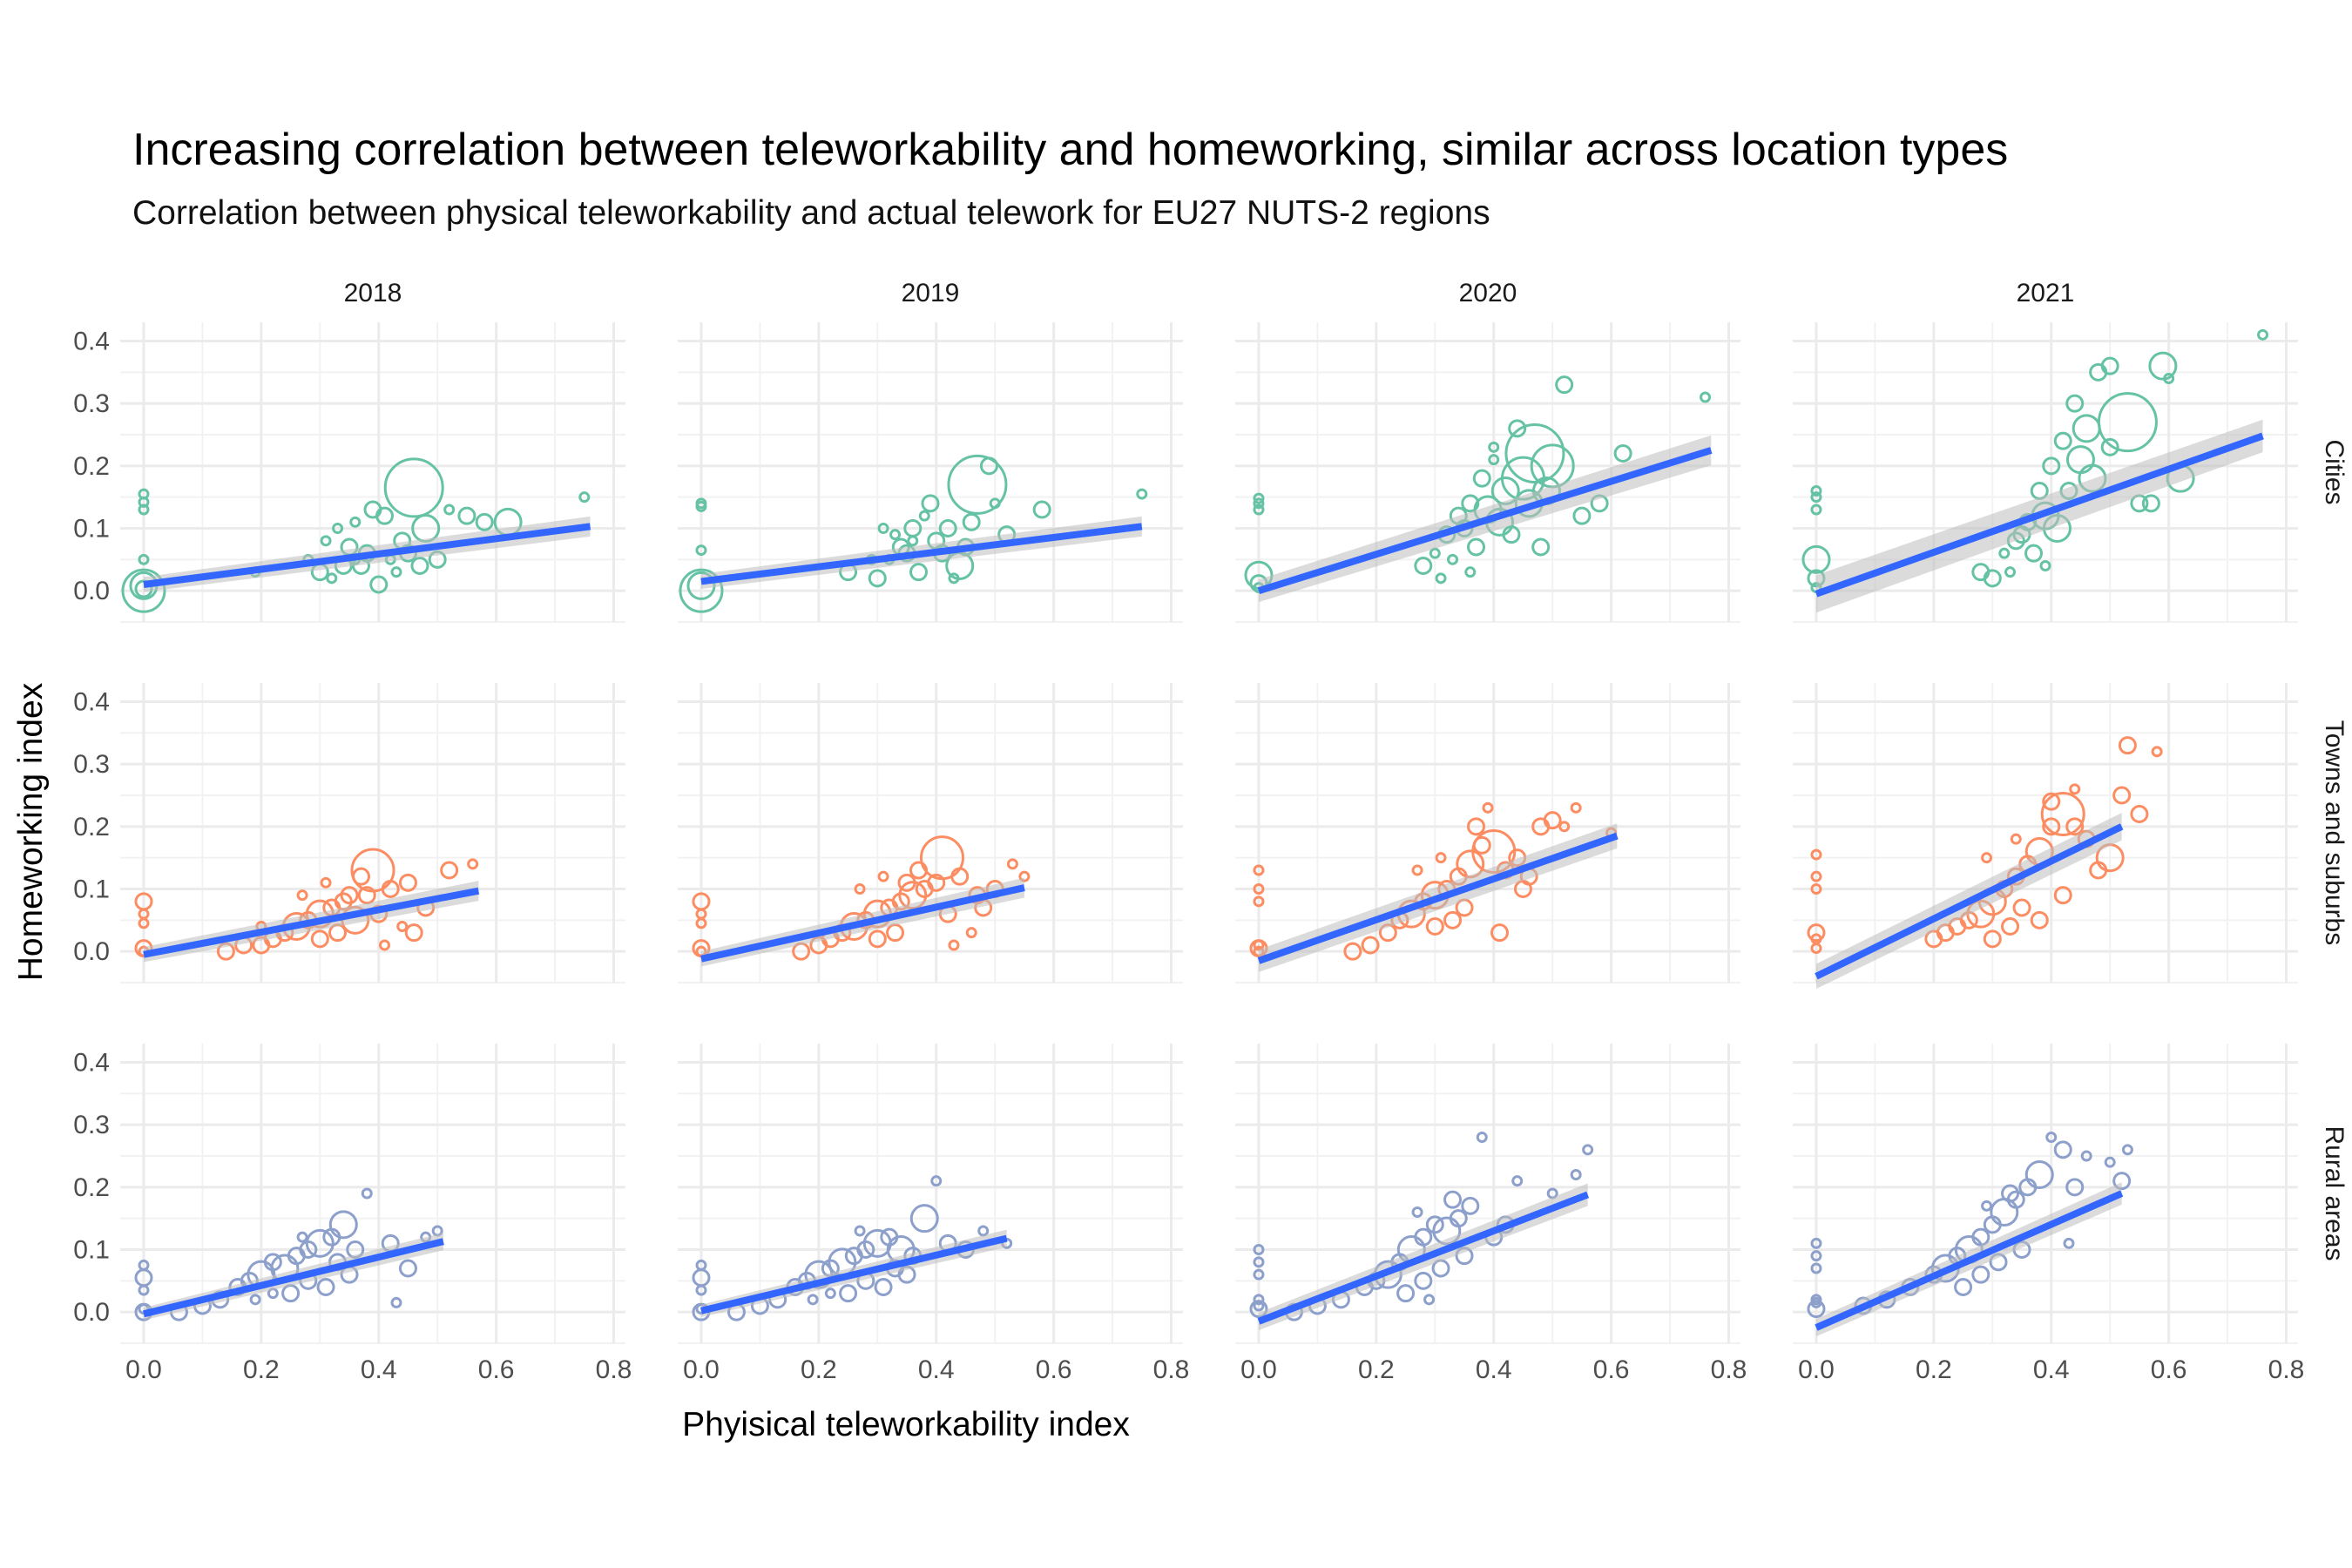 Image resolution: width=2352 pixels, height=1568 pixels. What do you see at coordinates (91, 466) in the screenshot?
I see `y-tick-label: 0.2` at bounding box center [91, 466].